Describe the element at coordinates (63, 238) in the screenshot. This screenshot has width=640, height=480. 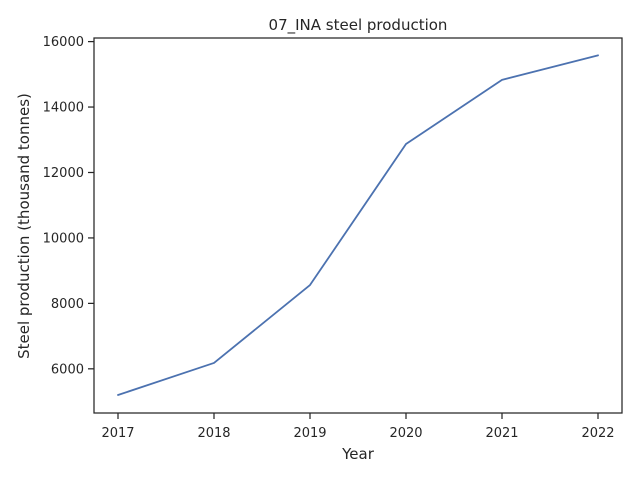
I see `y-tick-label: 10000` at that location.